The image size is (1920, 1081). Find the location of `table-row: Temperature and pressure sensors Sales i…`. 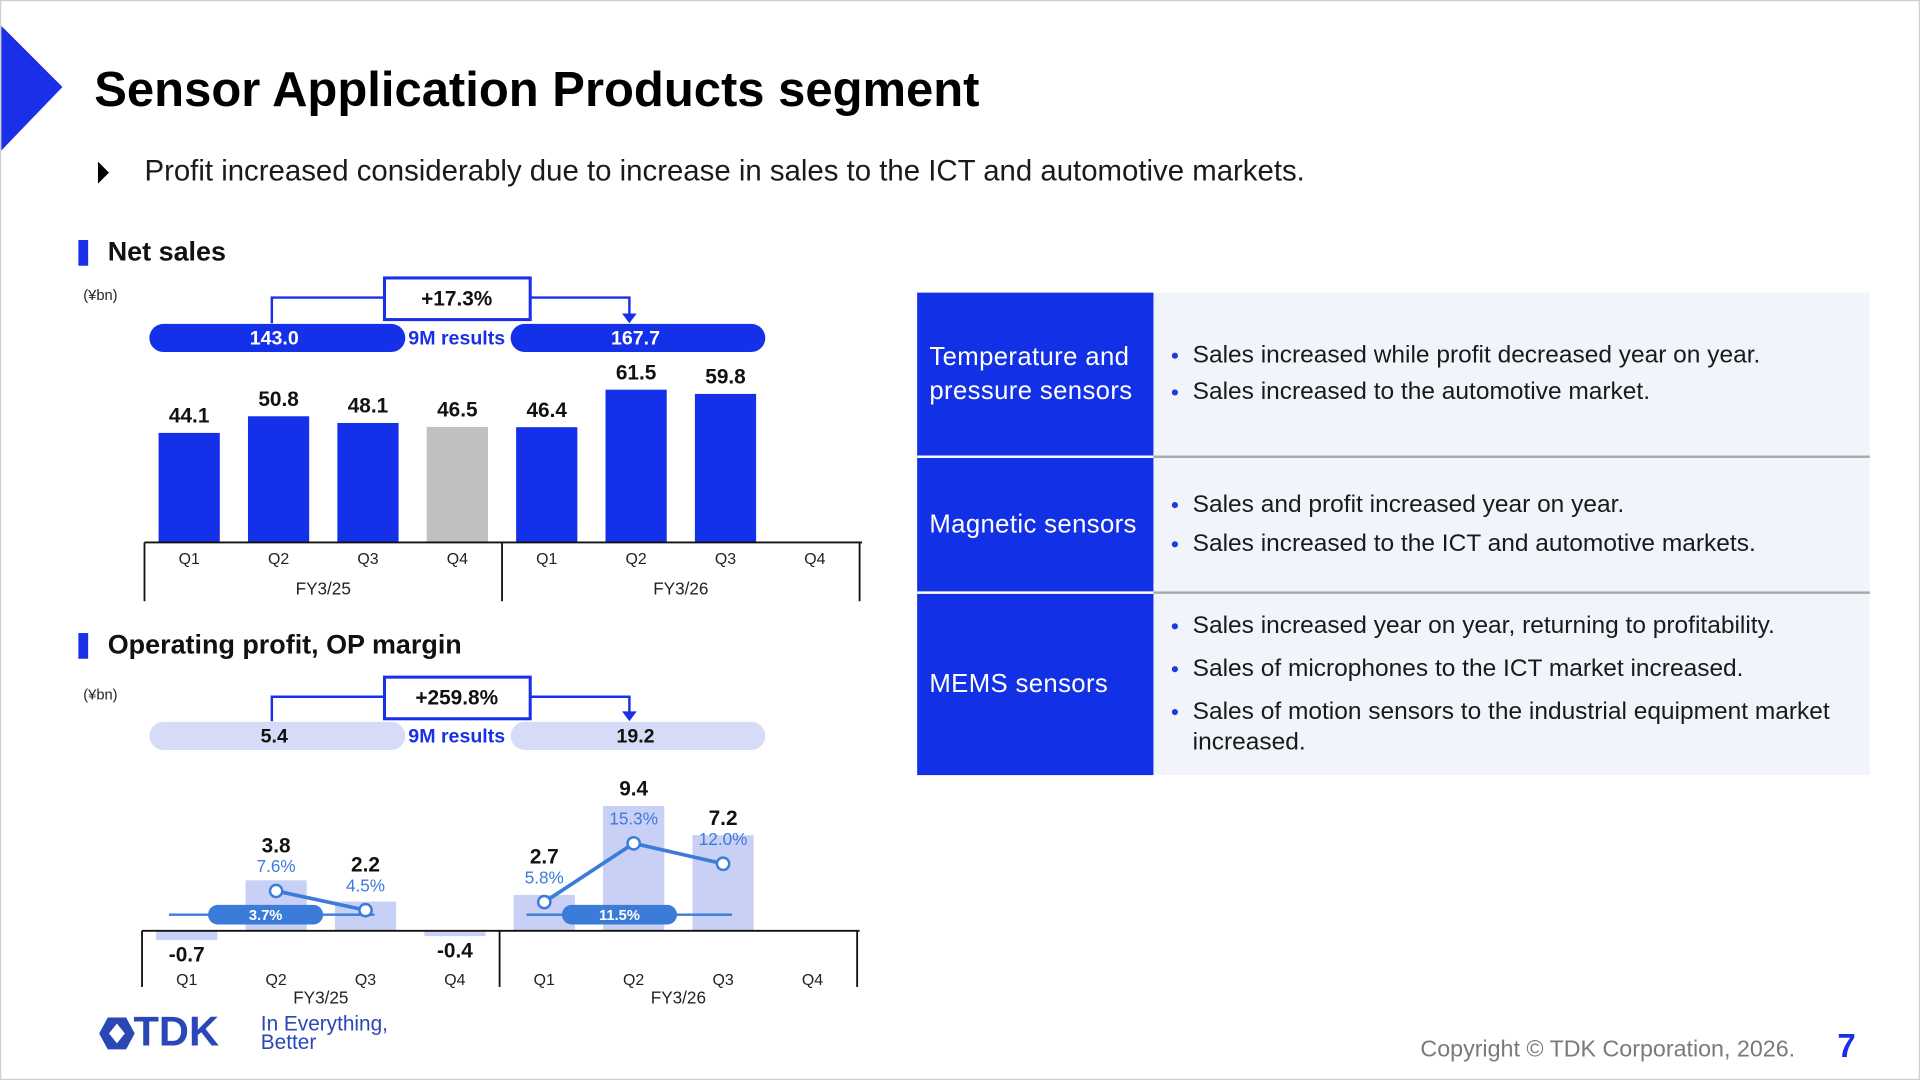

table-row: Temperature and pressure sensors Sales i… is located at coordinates (1393, 374).